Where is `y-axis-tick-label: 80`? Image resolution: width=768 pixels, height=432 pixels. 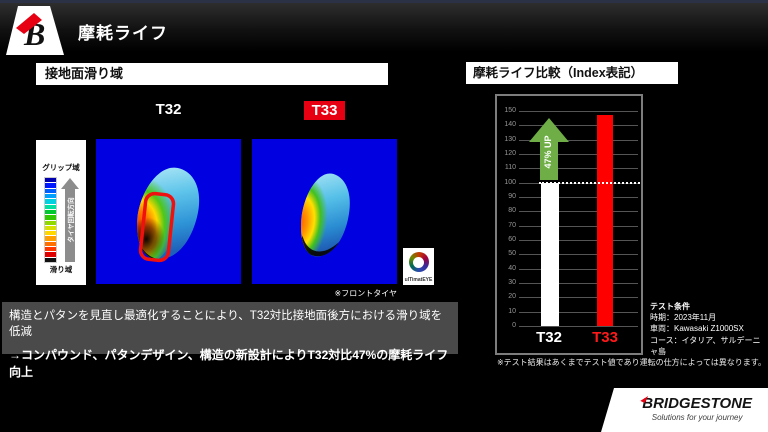
y-axis-tick-label: 80 is located at coordinates (512, 211).